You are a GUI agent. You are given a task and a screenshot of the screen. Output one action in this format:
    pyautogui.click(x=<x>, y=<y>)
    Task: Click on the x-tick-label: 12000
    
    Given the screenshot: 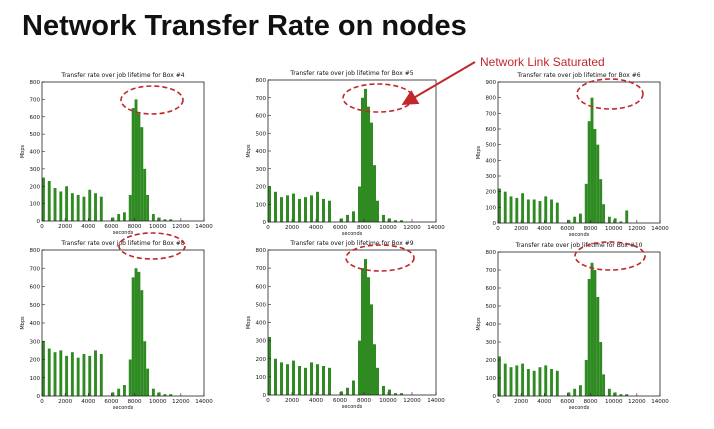 What is the action you would take?
    pyautogui.click(x=637, y=229)
    